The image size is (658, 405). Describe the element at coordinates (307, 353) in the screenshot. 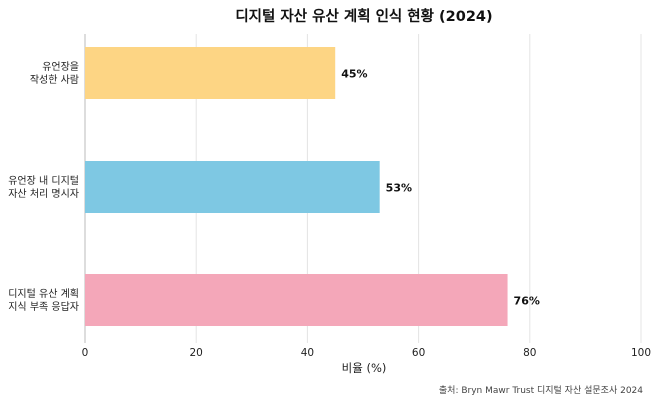

I see `x-tick-label: 40` at that location.